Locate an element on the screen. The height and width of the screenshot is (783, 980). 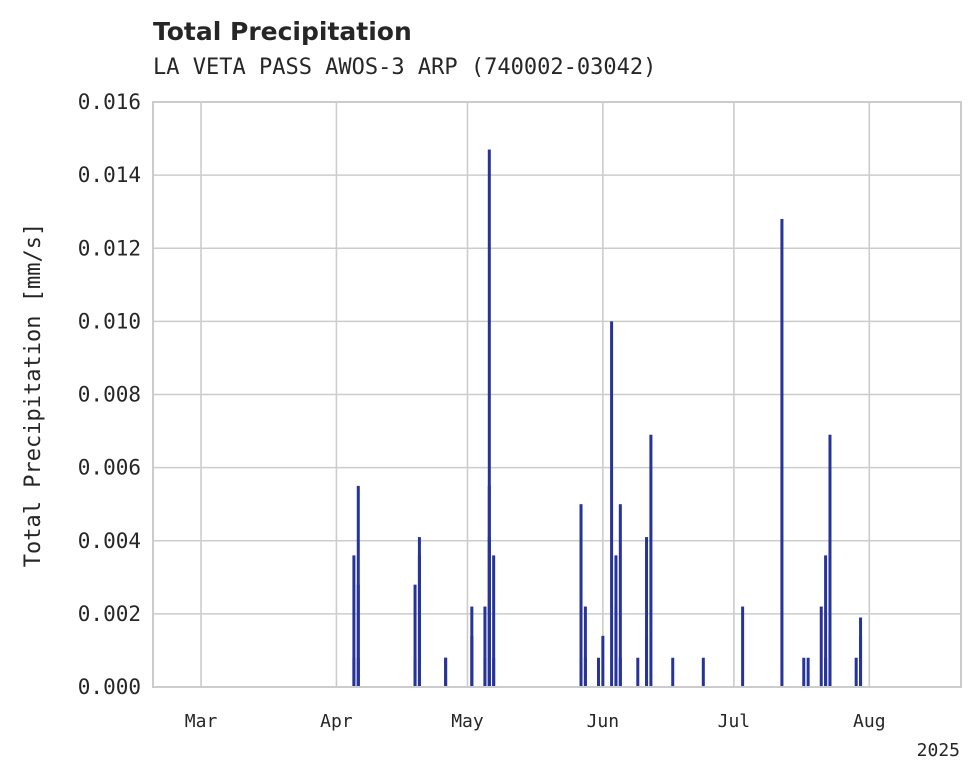
x-tick-label: Apr is located at coordinates (336, 721).